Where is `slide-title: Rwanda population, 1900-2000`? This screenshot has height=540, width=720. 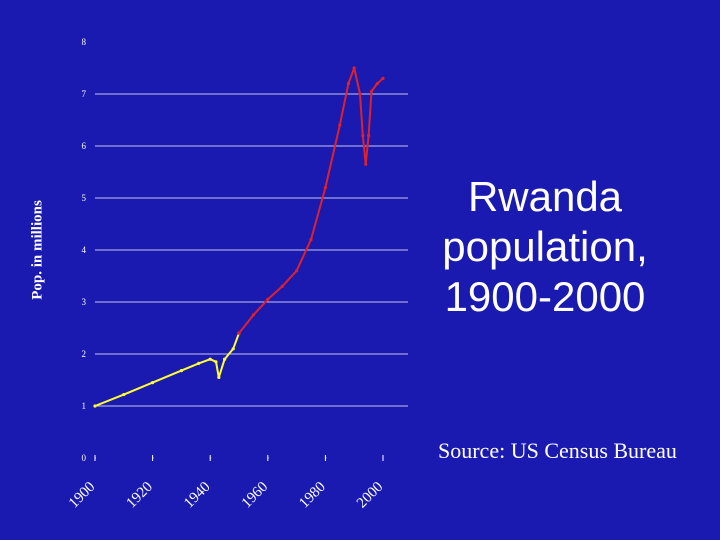 slide-title: Rwanda population, 1900-2000 is located at coordinates (545, 247).